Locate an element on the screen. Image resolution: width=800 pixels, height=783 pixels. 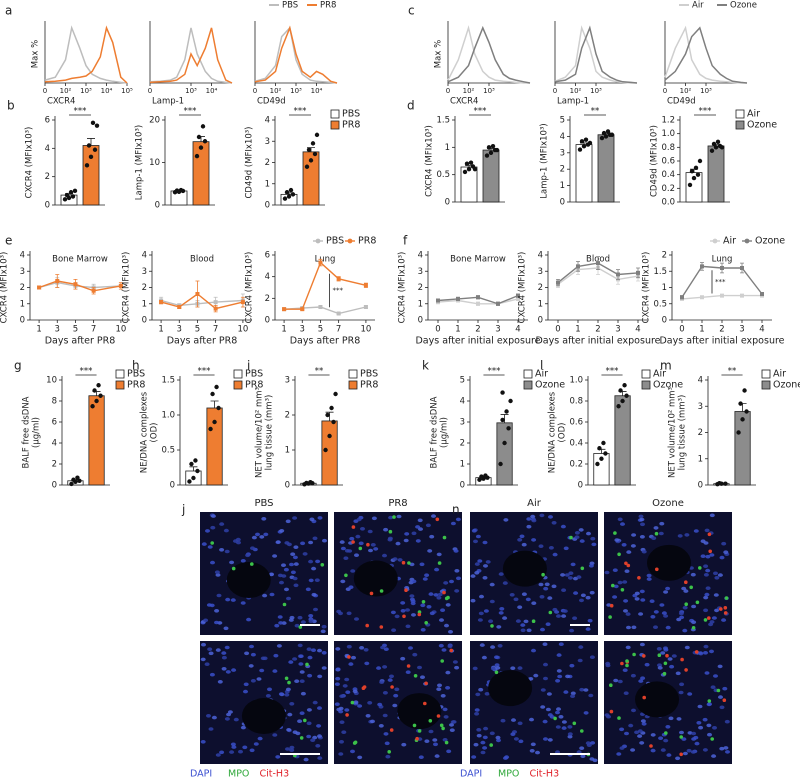
y-tick-label: 0.4 is located at coordinates (576, 444).